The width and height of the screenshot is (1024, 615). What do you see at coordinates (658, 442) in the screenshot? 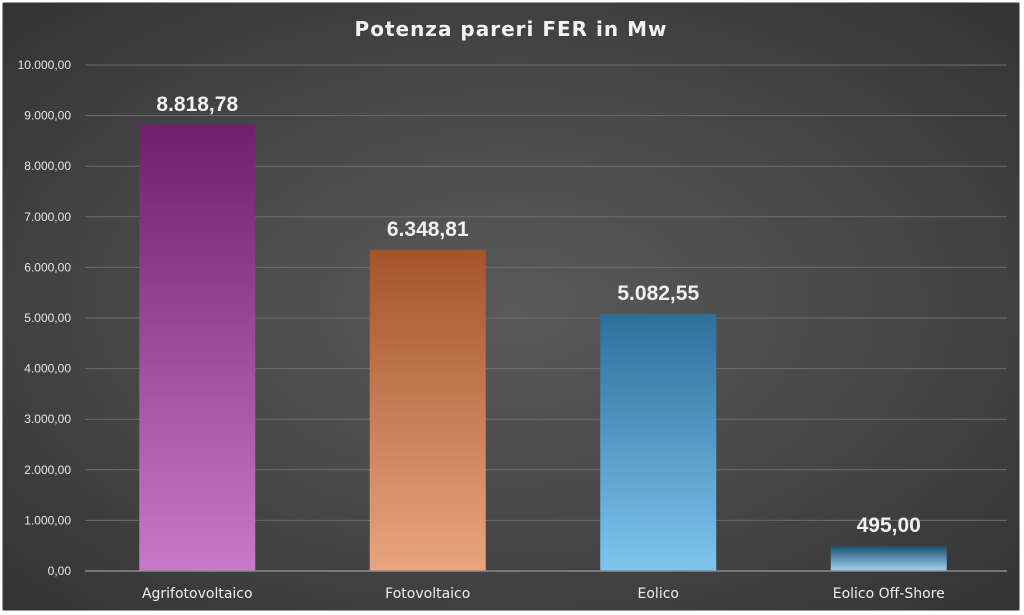
I see `bar-eolico` at bounding box center [658, 442].